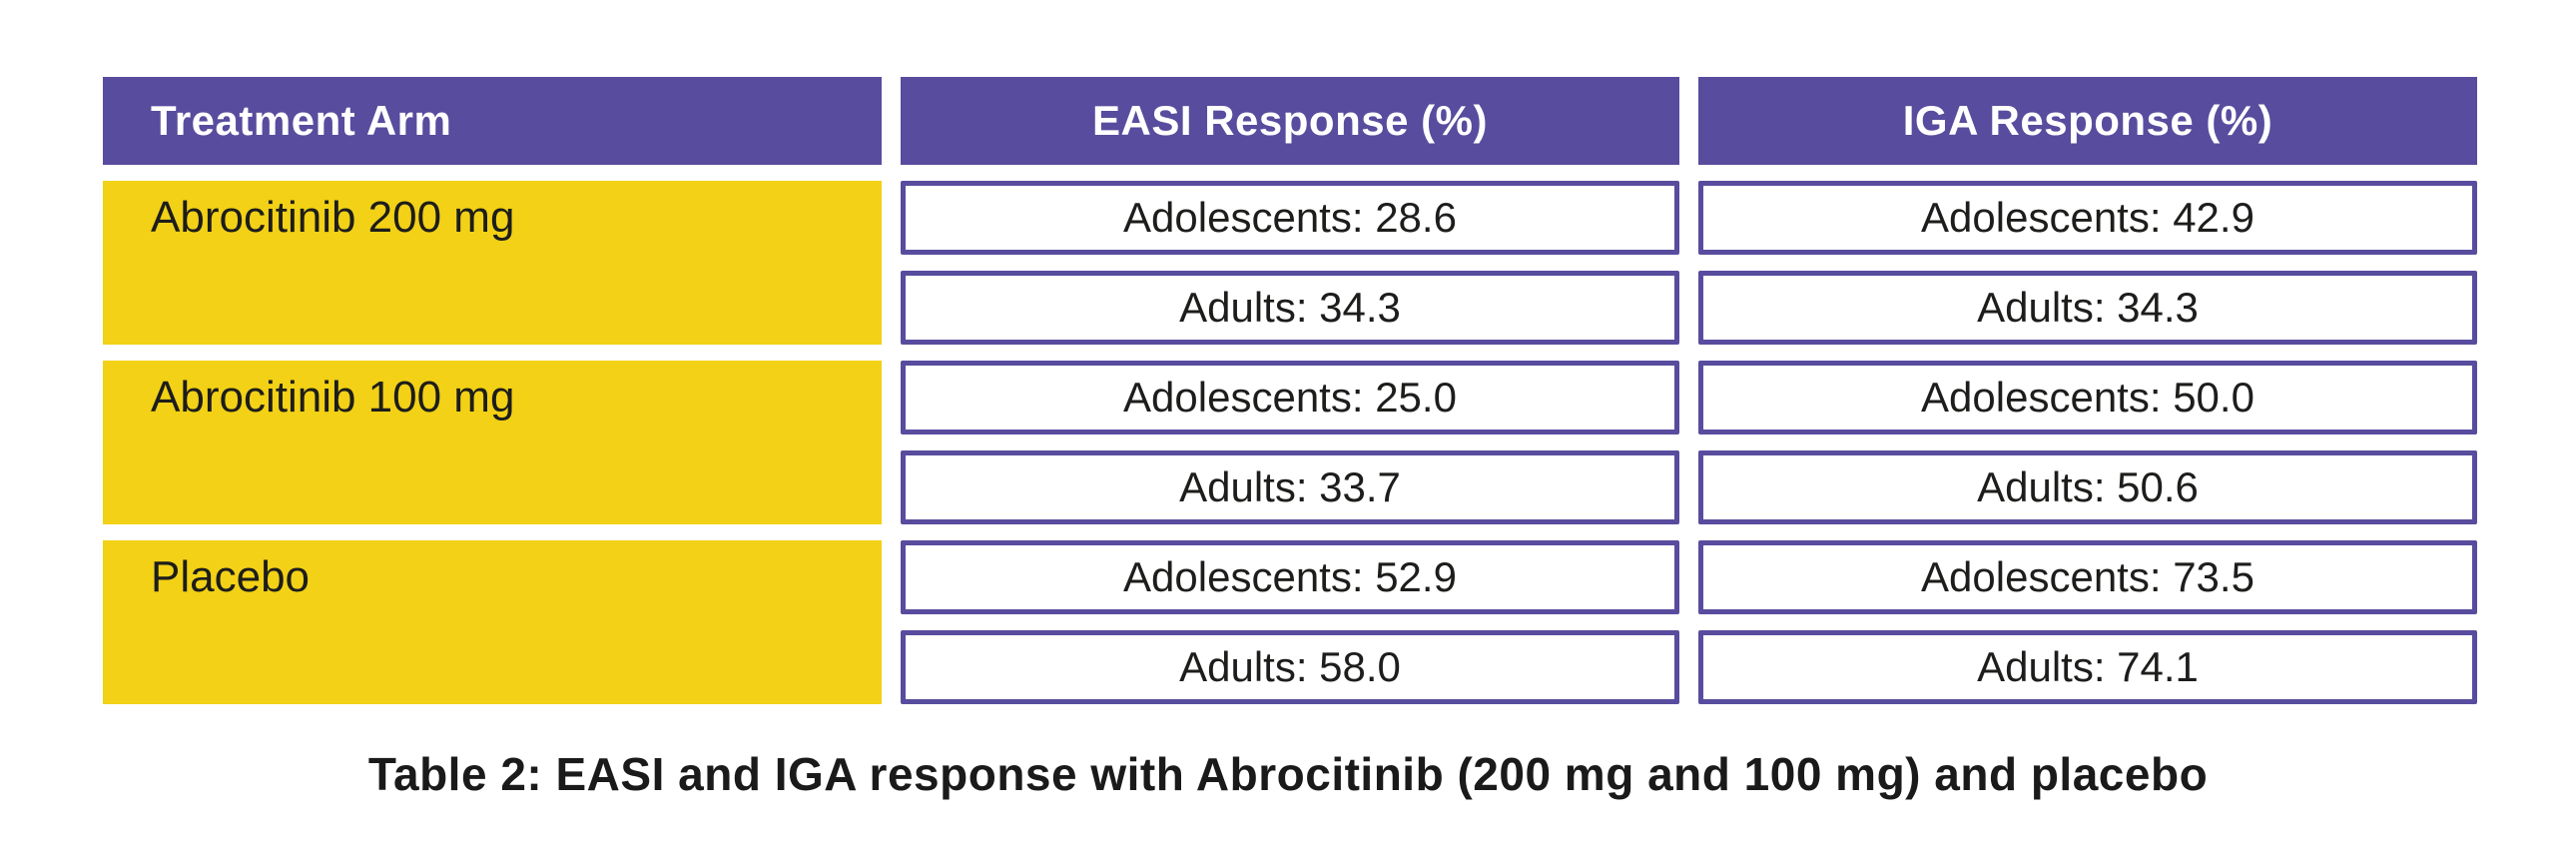 Image resolution: width=2576 pixels, height=868 pixels. I want to click on column-header-easi-response: EASI Response (%), so click(1290, 121).